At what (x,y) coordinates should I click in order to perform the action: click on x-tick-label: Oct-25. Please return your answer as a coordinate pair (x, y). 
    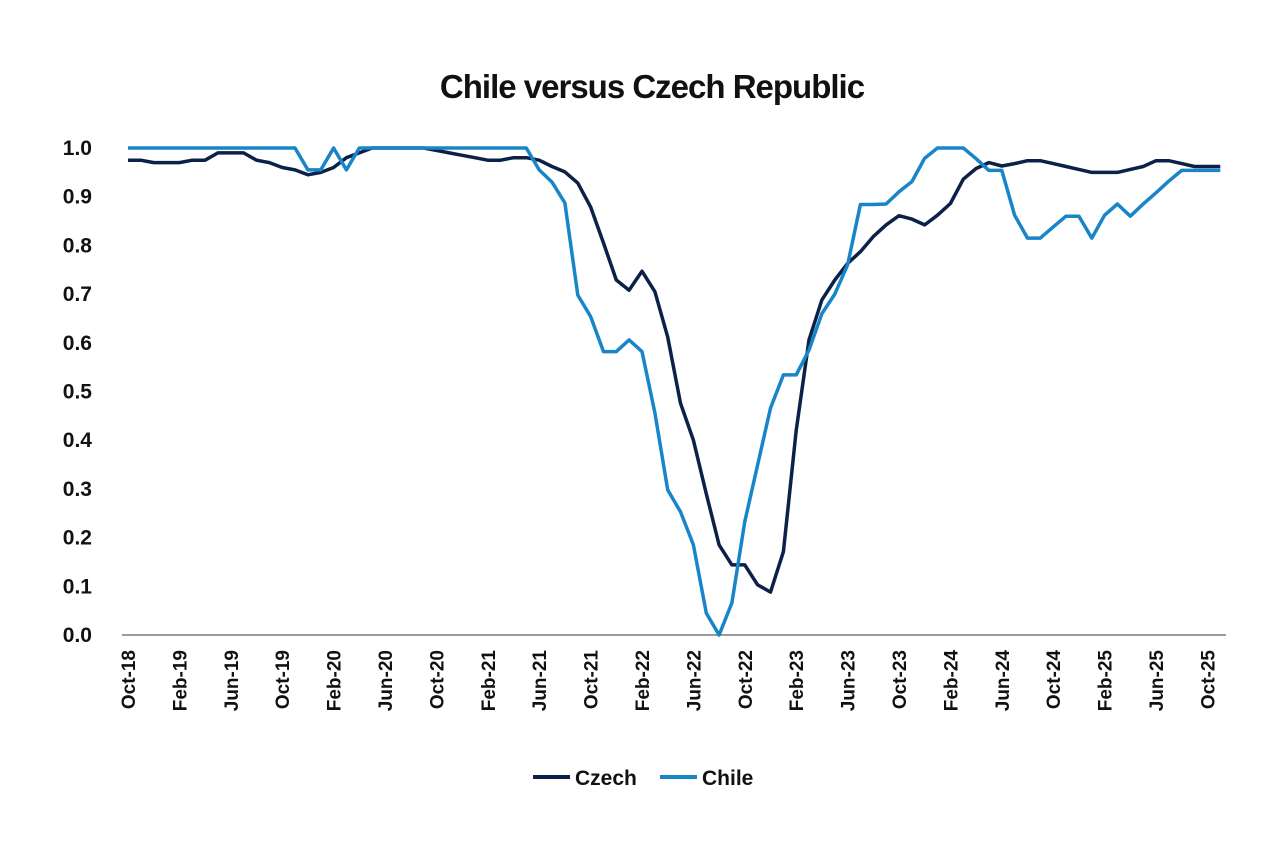
    Looking at the image, I should click on (1208, 680).